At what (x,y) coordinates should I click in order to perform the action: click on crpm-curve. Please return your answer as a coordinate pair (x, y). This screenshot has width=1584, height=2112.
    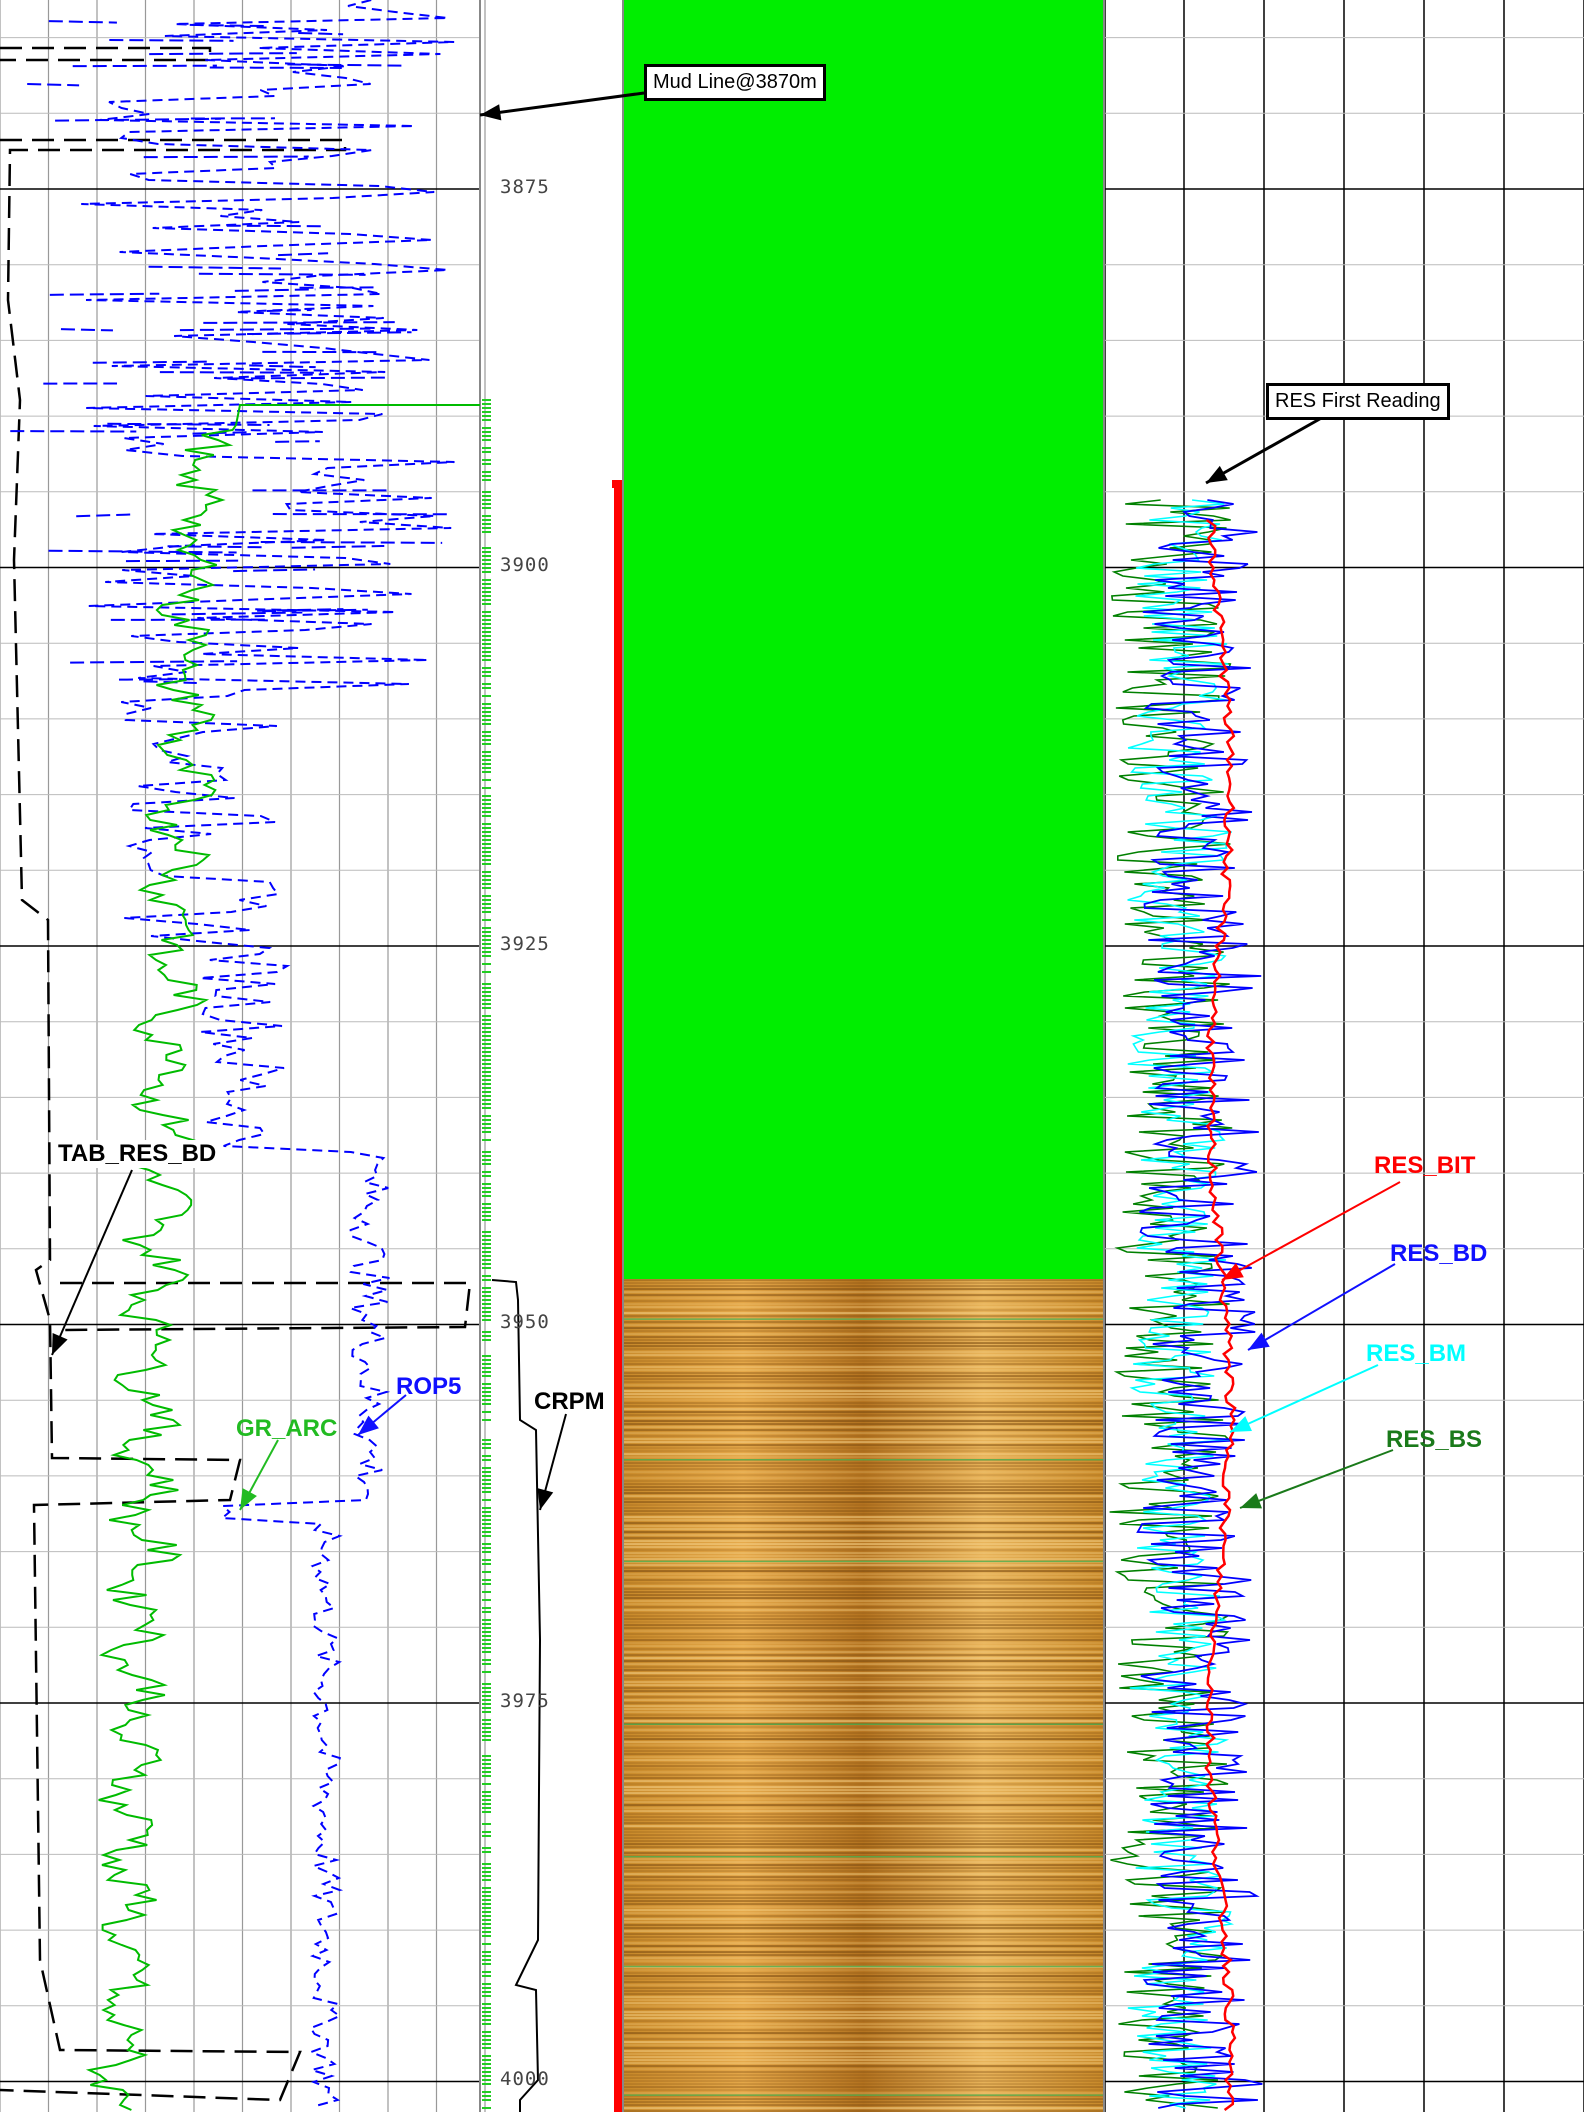
    Looking at the image, I should click on (516, 1695).